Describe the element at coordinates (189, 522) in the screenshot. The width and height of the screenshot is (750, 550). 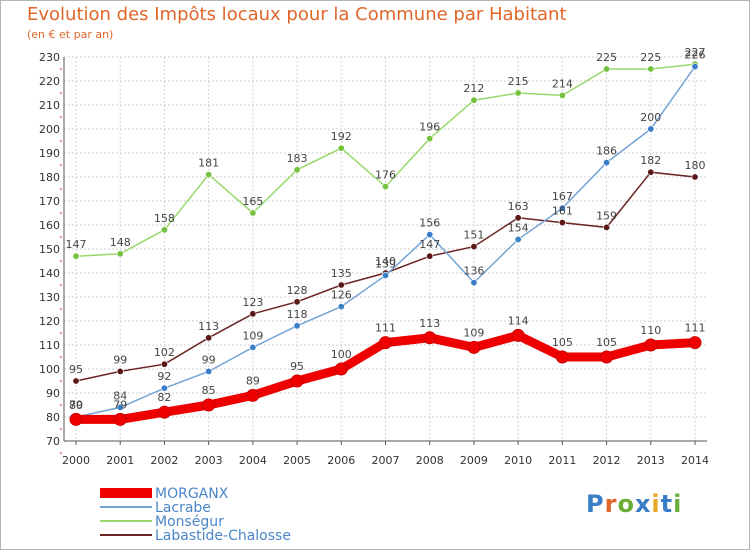
I see `legend-label: Monségur` at that location.